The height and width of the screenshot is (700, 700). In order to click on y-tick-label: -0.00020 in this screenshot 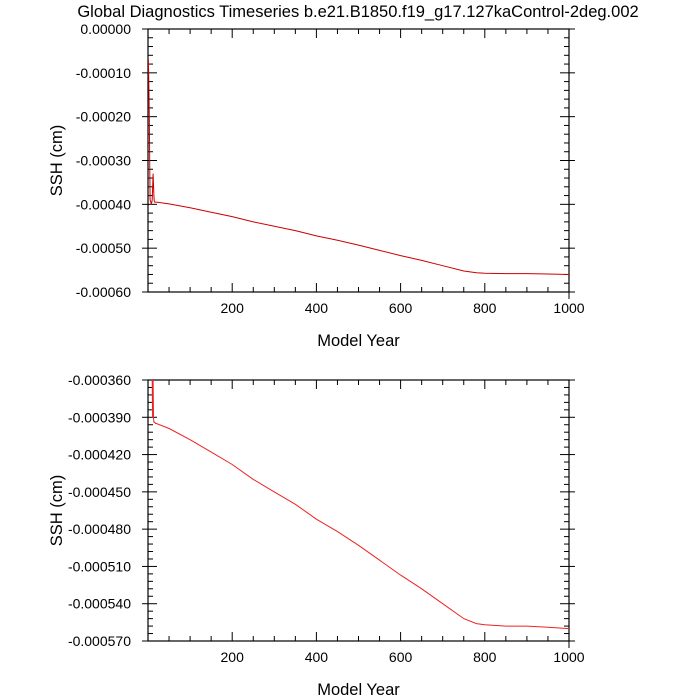, I will do `click(103, 117)`.